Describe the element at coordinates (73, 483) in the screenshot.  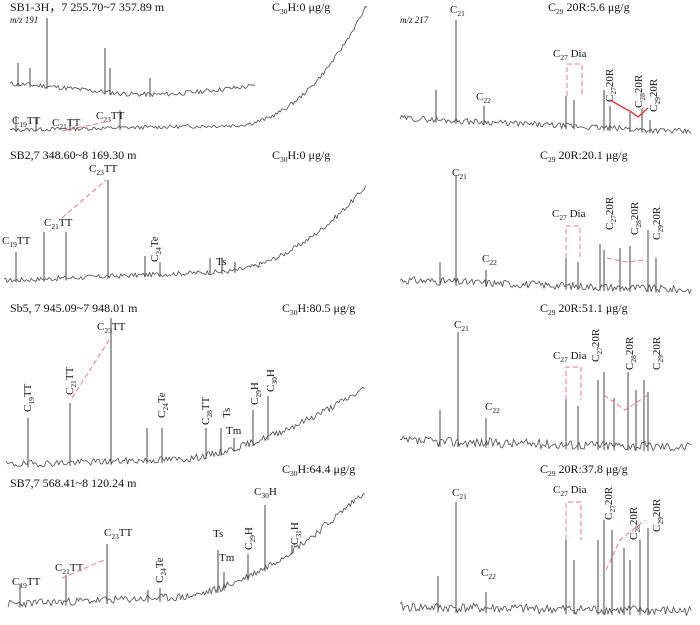
I see `panel-title: SB7,7 568.41~8 120.24 m` at that location.